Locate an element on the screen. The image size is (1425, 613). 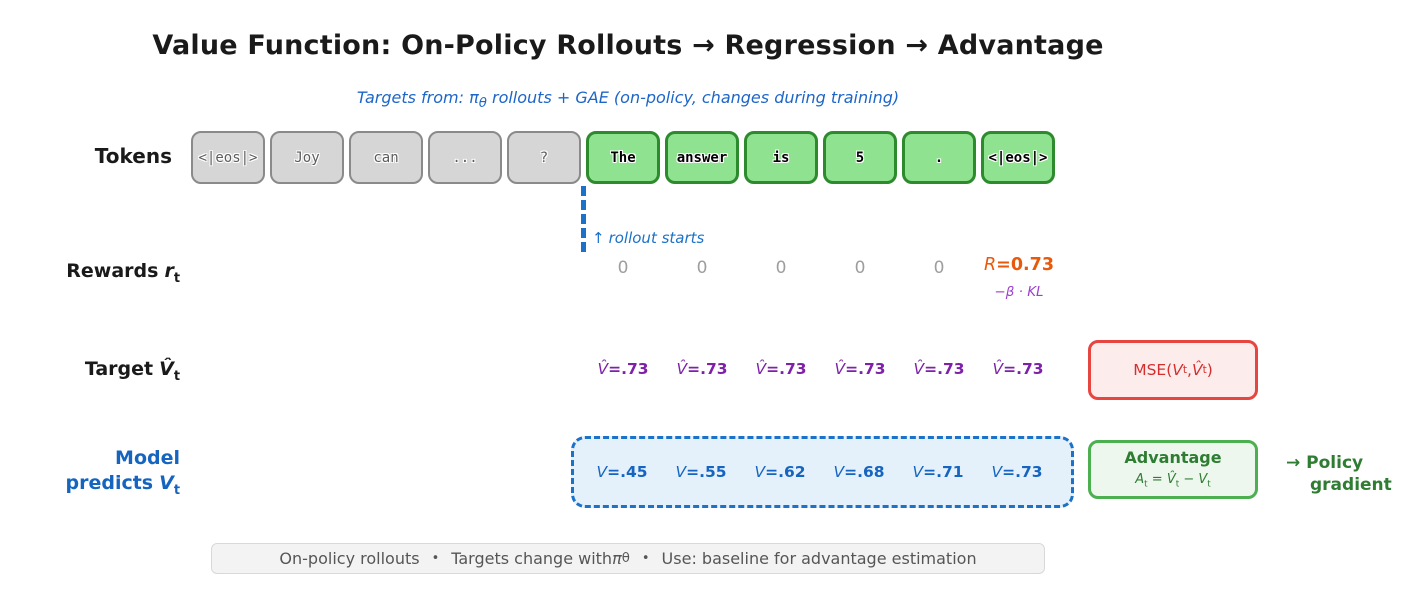
rollout-start-note: ↑ rollout starts is located at coordinates (648, 238).